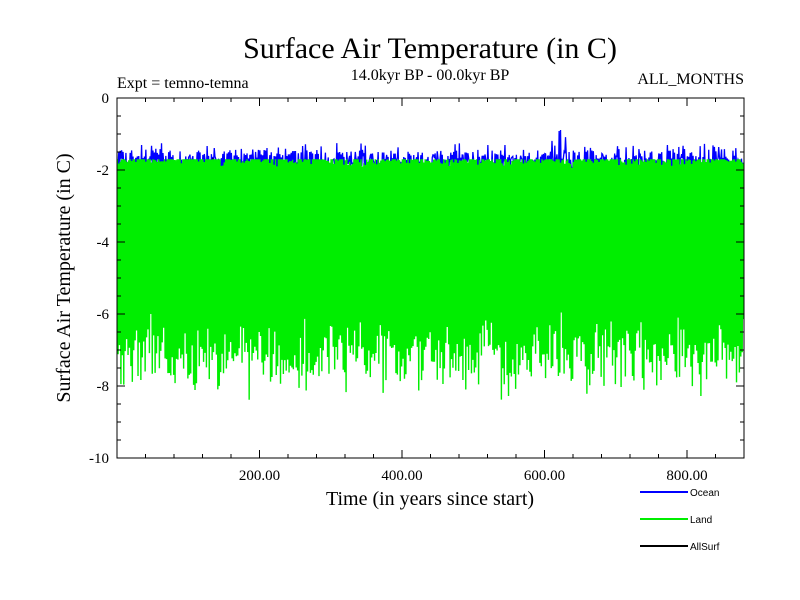 Image resolution: width=800 pixels, height=600 pixels. I want to click on x-tick-label: 600.00, so click(544, 476).